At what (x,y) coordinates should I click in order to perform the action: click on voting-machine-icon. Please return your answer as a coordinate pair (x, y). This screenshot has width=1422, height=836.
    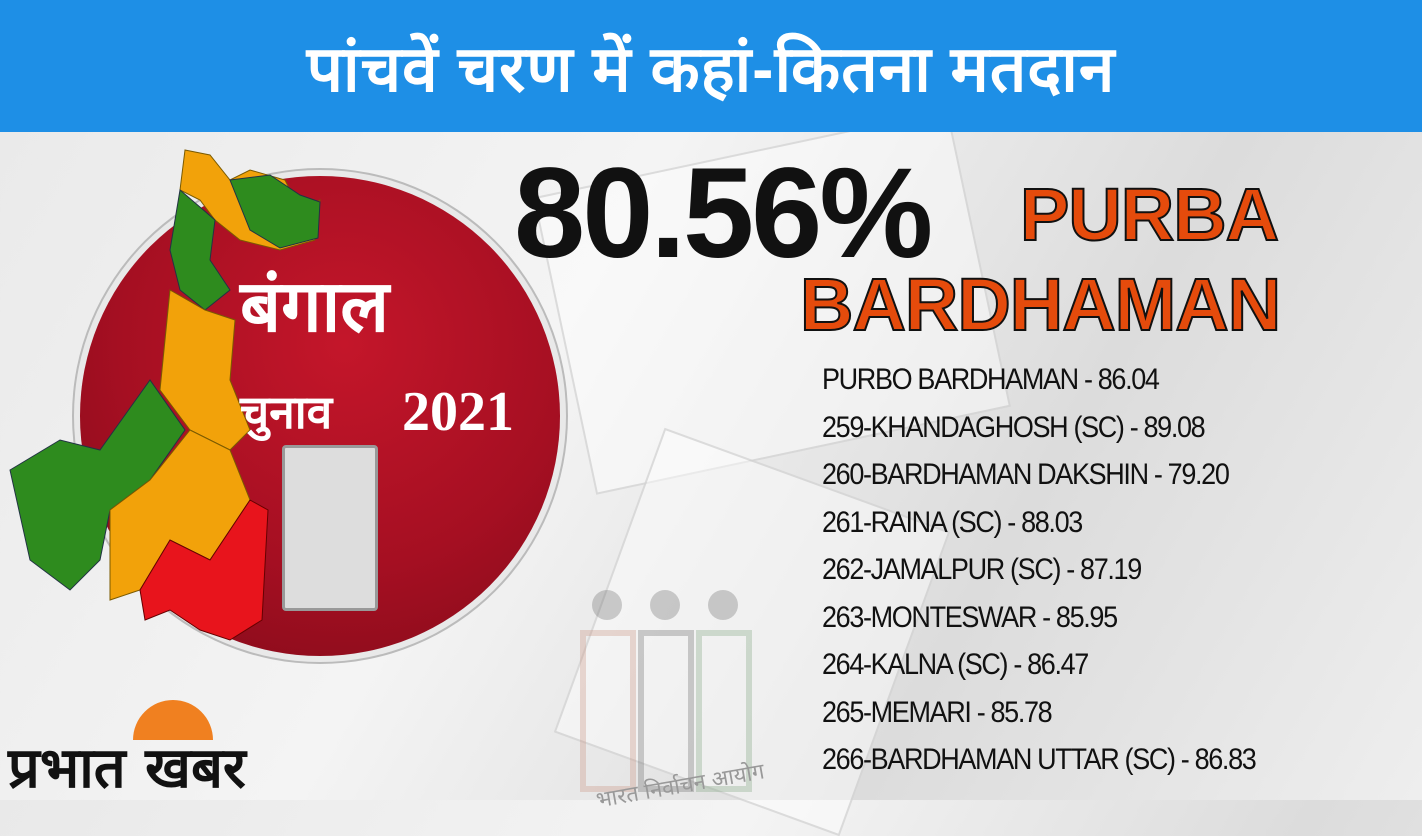
    Looking at the image, I should click on (330, 528).